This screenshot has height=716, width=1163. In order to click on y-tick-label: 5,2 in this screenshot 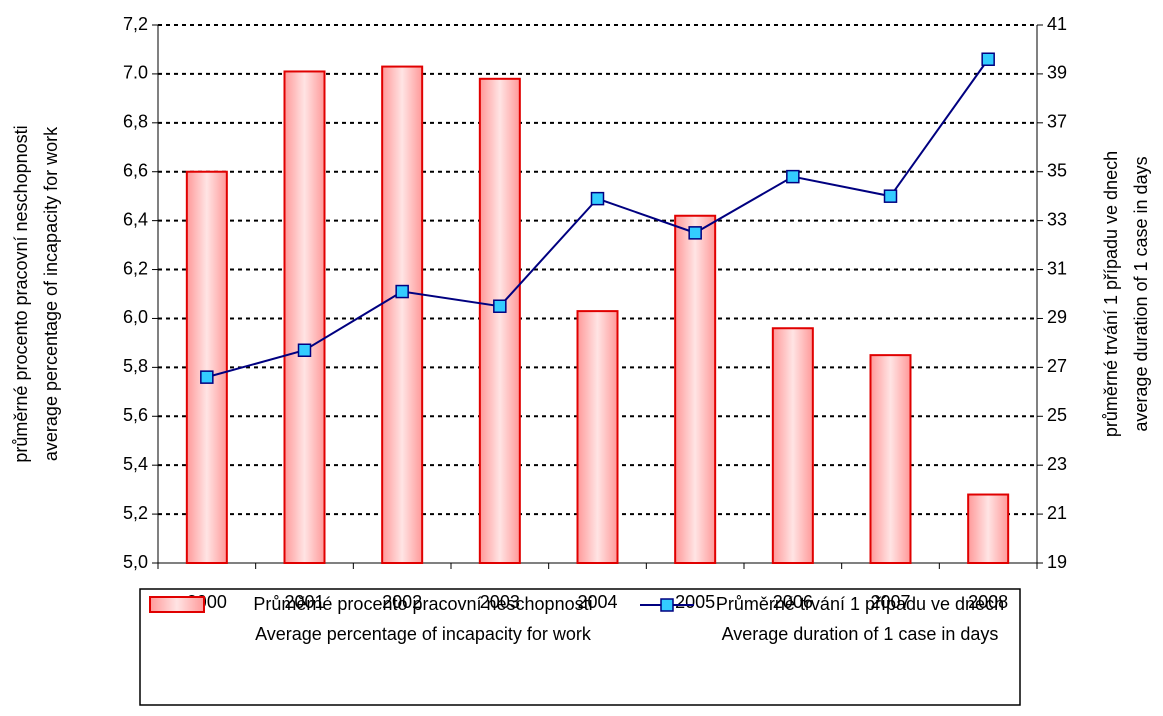, I will do `click(135, 513)`.